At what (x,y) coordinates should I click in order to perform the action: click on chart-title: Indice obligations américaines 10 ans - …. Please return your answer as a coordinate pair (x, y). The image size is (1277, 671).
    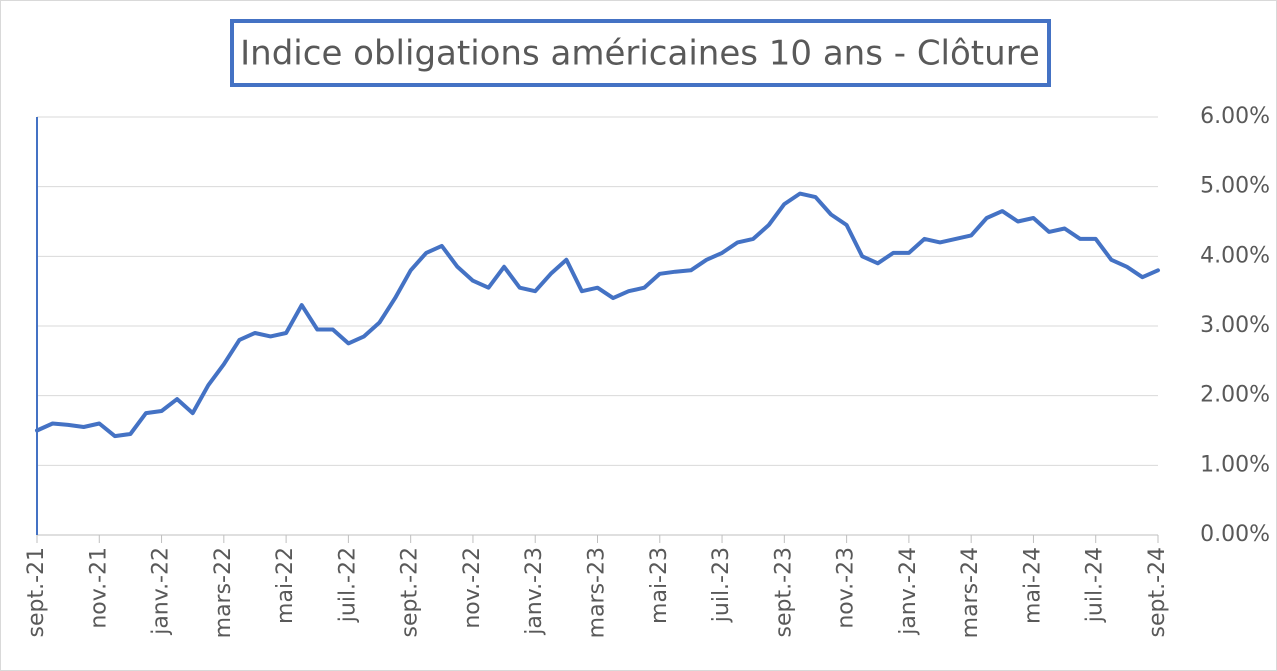
    Looking at the image, I should click on (640, 54).